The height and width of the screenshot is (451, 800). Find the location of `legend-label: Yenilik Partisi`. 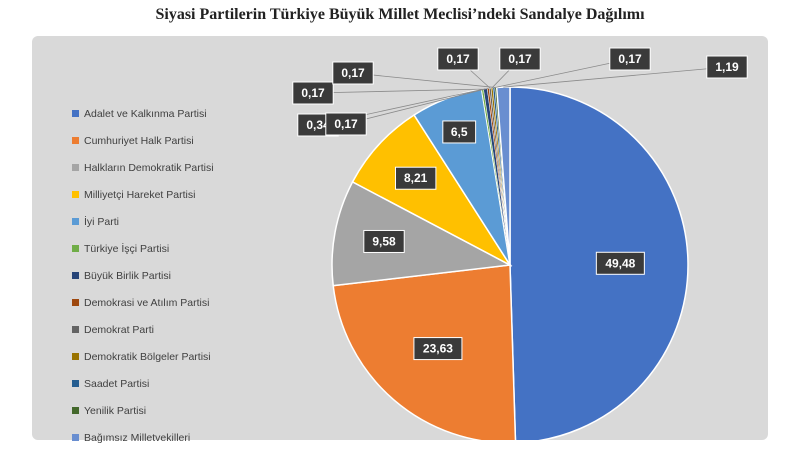

legend-label: Yenilik Partisi is located at coordinates (115, 410).